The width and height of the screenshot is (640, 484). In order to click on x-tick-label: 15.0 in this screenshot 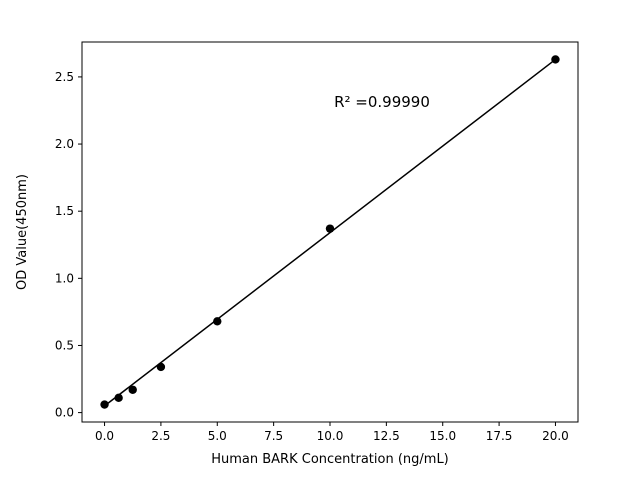, I will do `click(442, 436)`.